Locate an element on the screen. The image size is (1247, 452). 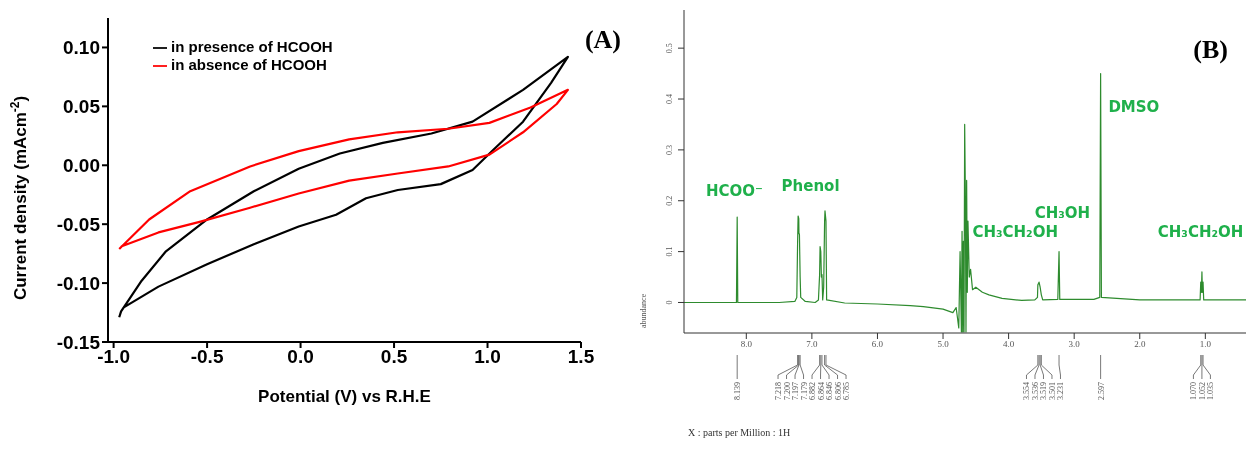
x-tick-label: -0.5 is located at coordinates (207, 357).